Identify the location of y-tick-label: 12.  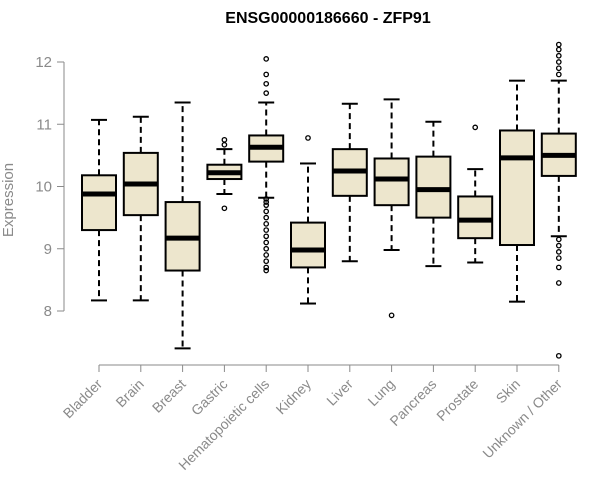
(43, 62).